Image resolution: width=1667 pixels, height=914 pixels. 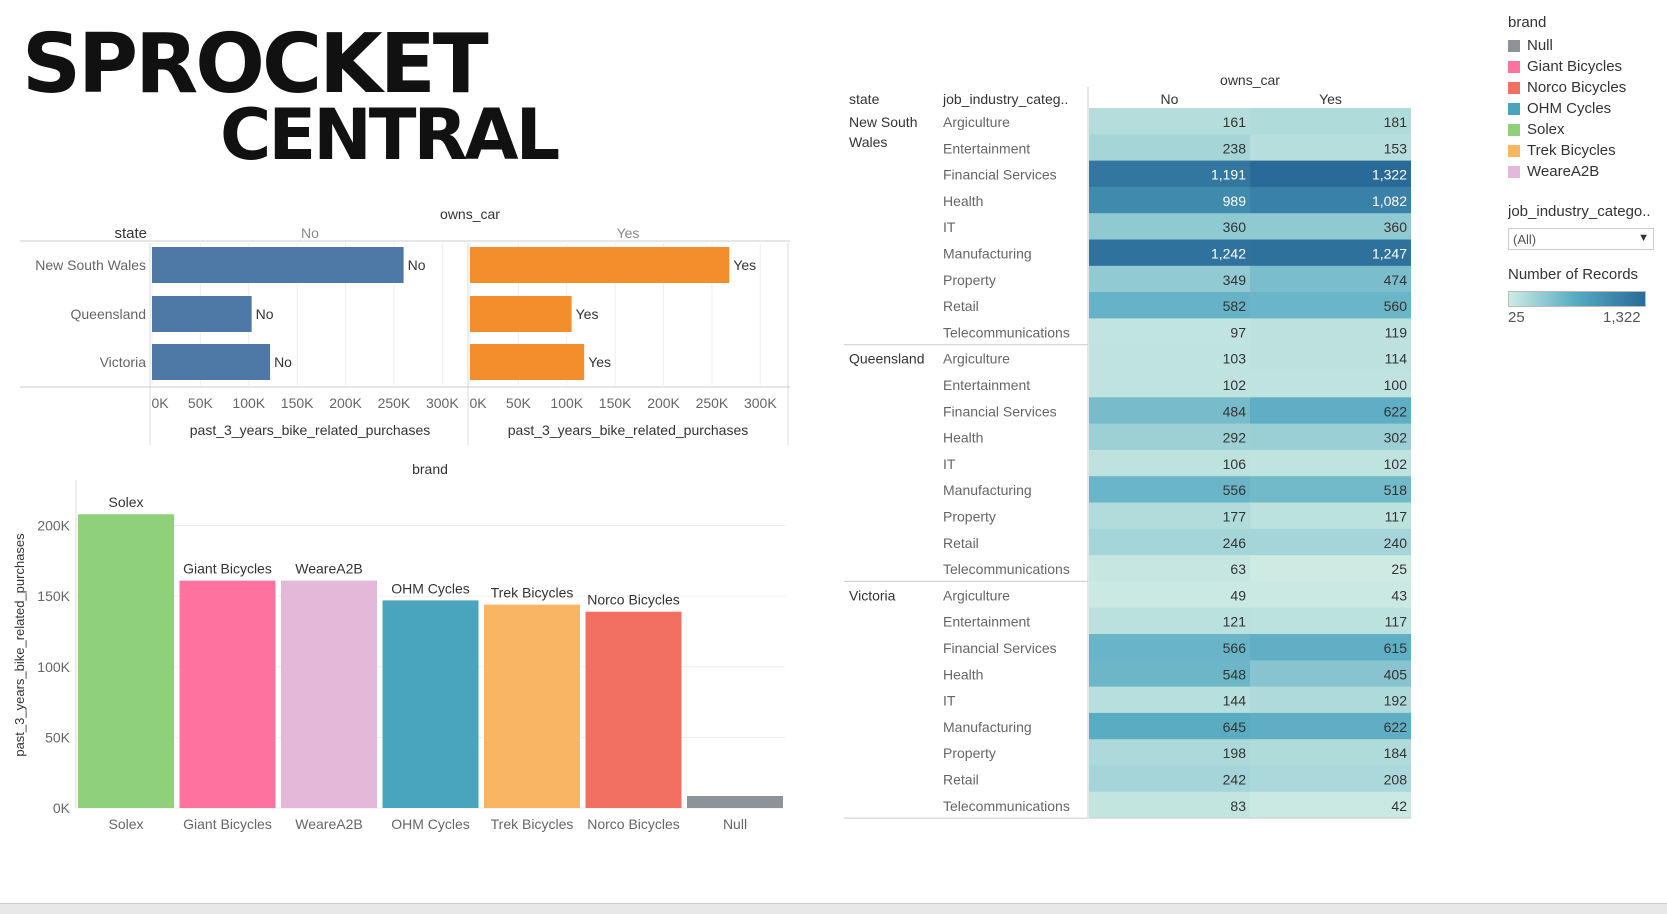 What do you see at coordinates (1396, 227) in the screenshot?
I see `cell-value: 360` at bounding box center [1396, 227].